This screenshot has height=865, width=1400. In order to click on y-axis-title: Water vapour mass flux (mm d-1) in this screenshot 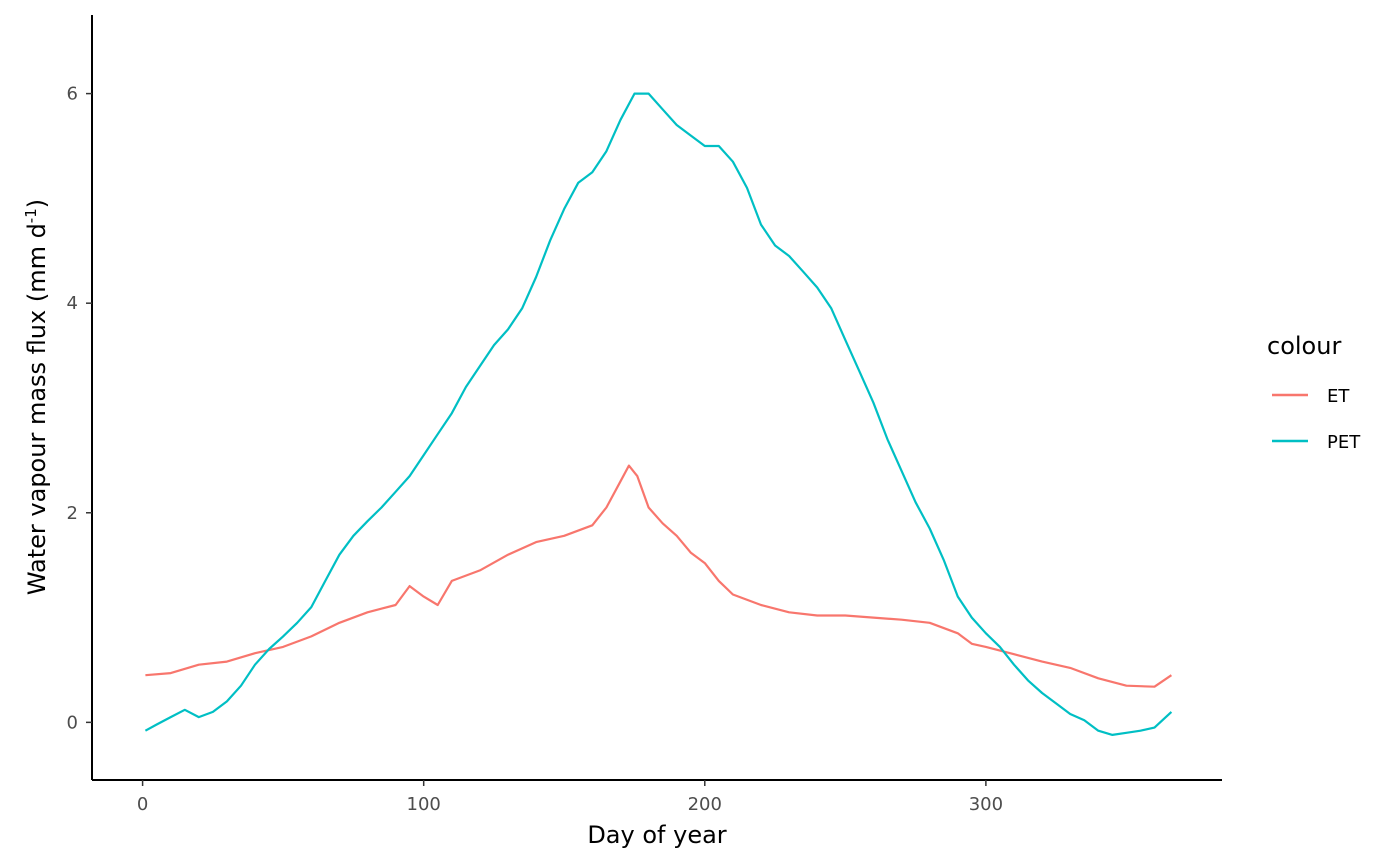, I will do `click(36, 397)`.